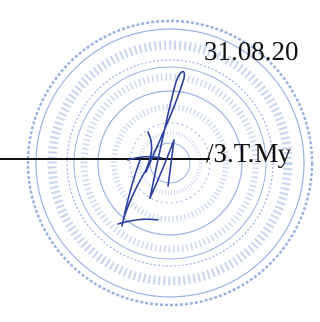 The width and height of the screenshot is (320, 322). What do you see at coordinates (249, 153) in the screenshot?
I see `signatory-name: /З.Т.Му` at bounding box center [249, 153].